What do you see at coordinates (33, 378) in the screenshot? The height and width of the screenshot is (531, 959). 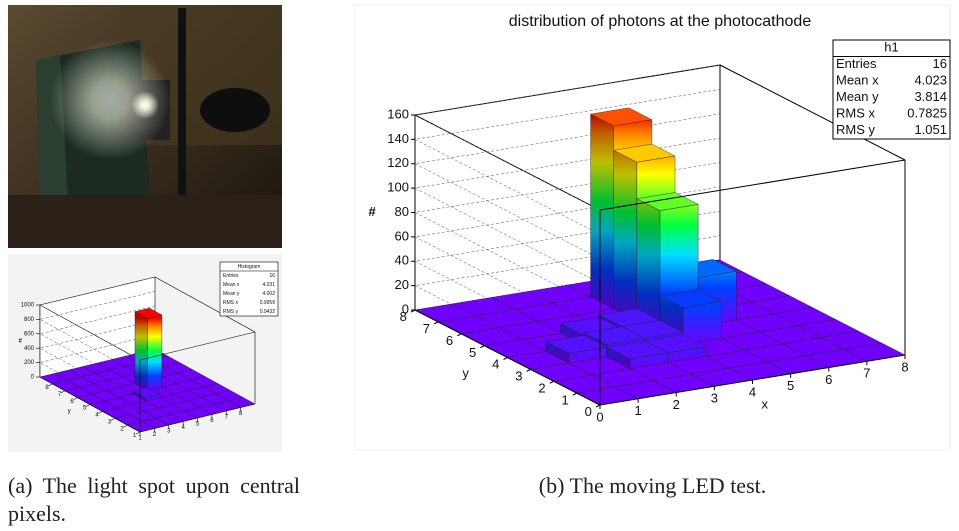 I see `z-tick-label: 0` at bounding box center [33, 378].